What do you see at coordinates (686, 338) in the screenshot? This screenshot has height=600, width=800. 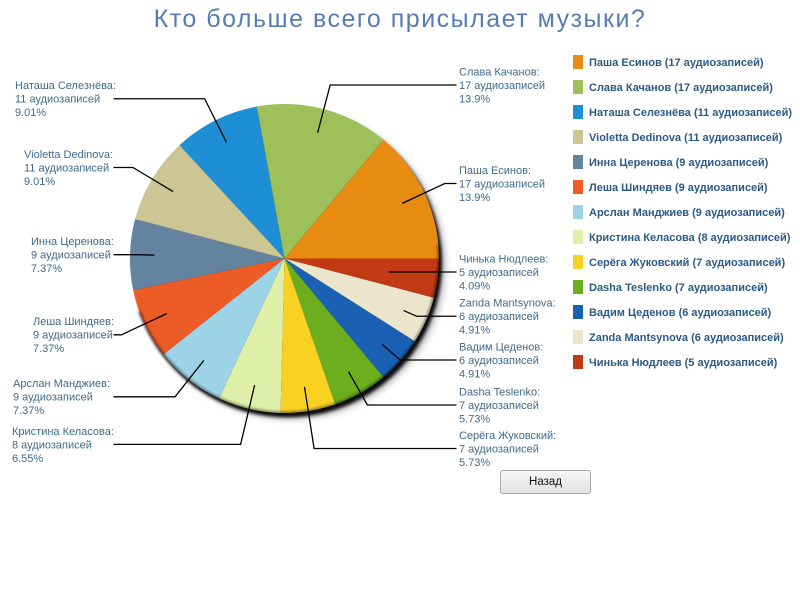 I see `svg-text:Zanda Mantsynova (6 аудиозапис: Zanda Mantsynova (6 аудиозаписей)` at bounding box center [686, 338].